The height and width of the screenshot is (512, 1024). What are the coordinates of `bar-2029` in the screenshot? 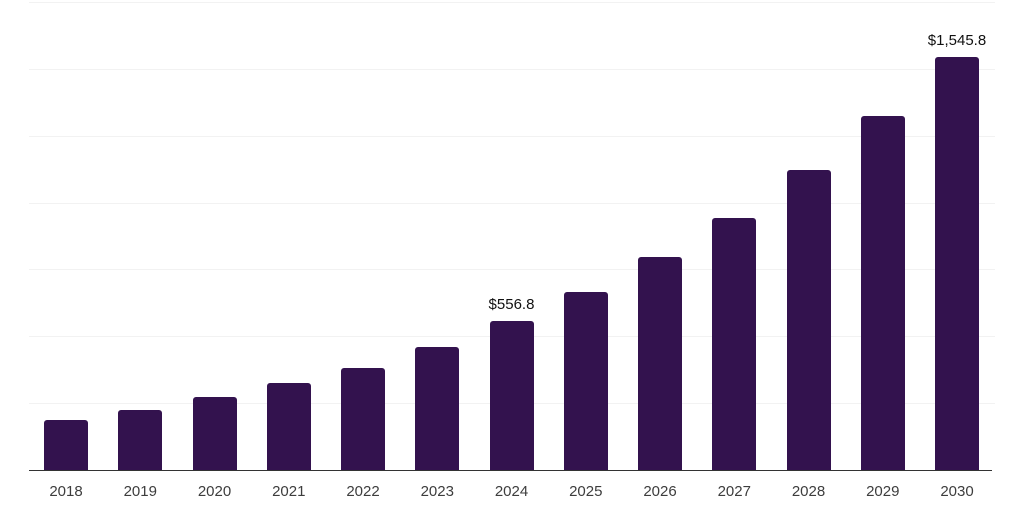 It's located at (883, 293).